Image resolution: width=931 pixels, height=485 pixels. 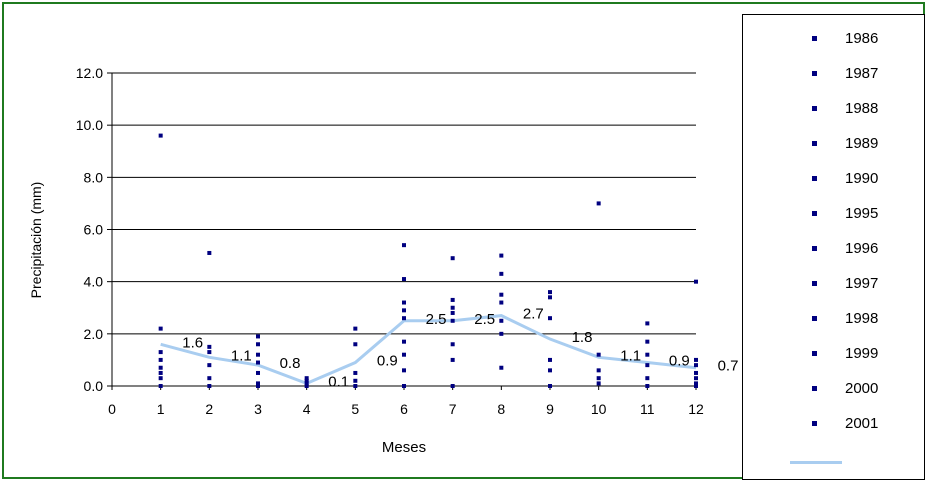 What do you see at coordinates (630, 355) in the screenshot?
I see `mean-data-label: 1.1` at bounding box center [630, 355].